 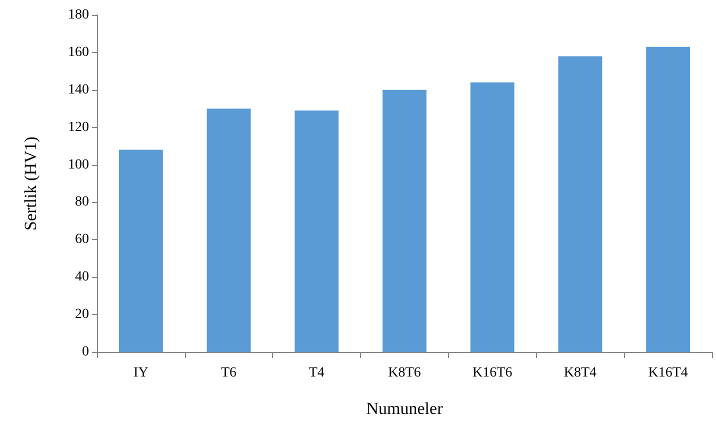 What do you see at coordinates (404, 373) in the screenshot?
I see `x-tick-label: K8T6` at bounding box center [404, 373].